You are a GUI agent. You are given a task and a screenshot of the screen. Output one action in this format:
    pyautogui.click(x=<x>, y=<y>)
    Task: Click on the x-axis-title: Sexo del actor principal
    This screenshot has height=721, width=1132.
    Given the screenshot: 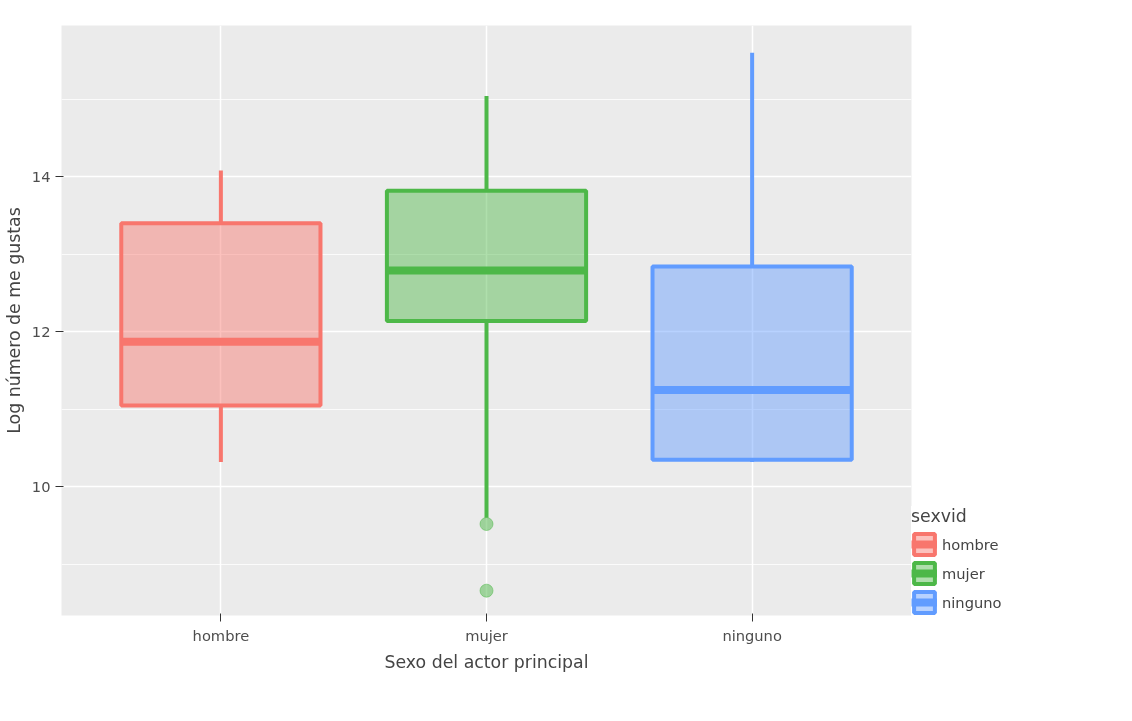 What is the action you would take?
    pyautogui.click(x=486, y=661)
    